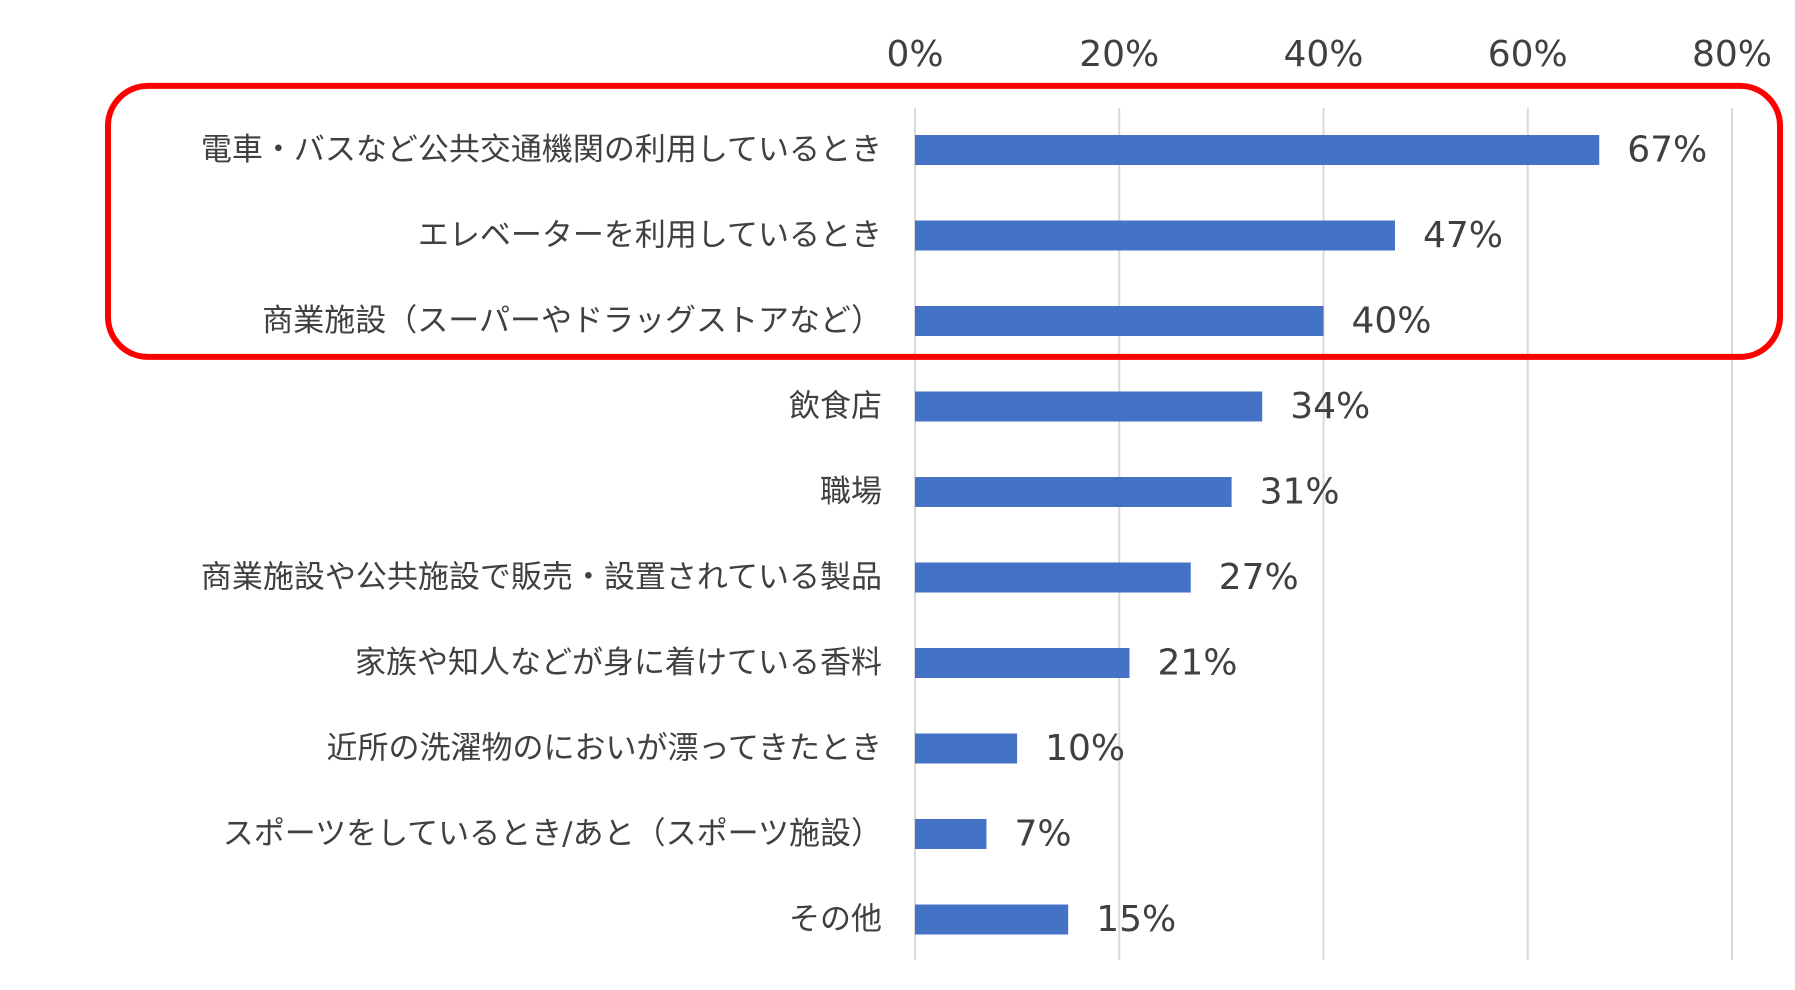 The width and height of the screenshot is (1795, 990). Describe the element at coordinates (1136, 919) in the screenshot. I see `data-label: 15%` at that location.